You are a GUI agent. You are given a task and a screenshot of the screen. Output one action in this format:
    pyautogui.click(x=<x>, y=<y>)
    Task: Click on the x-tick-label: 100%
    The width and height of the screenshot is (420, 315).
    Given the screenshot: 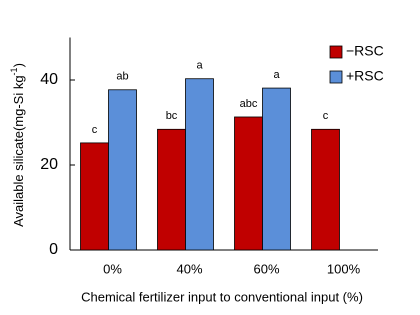 What is the action you would take?
    pyautogui.click(x=344, y=268)
    